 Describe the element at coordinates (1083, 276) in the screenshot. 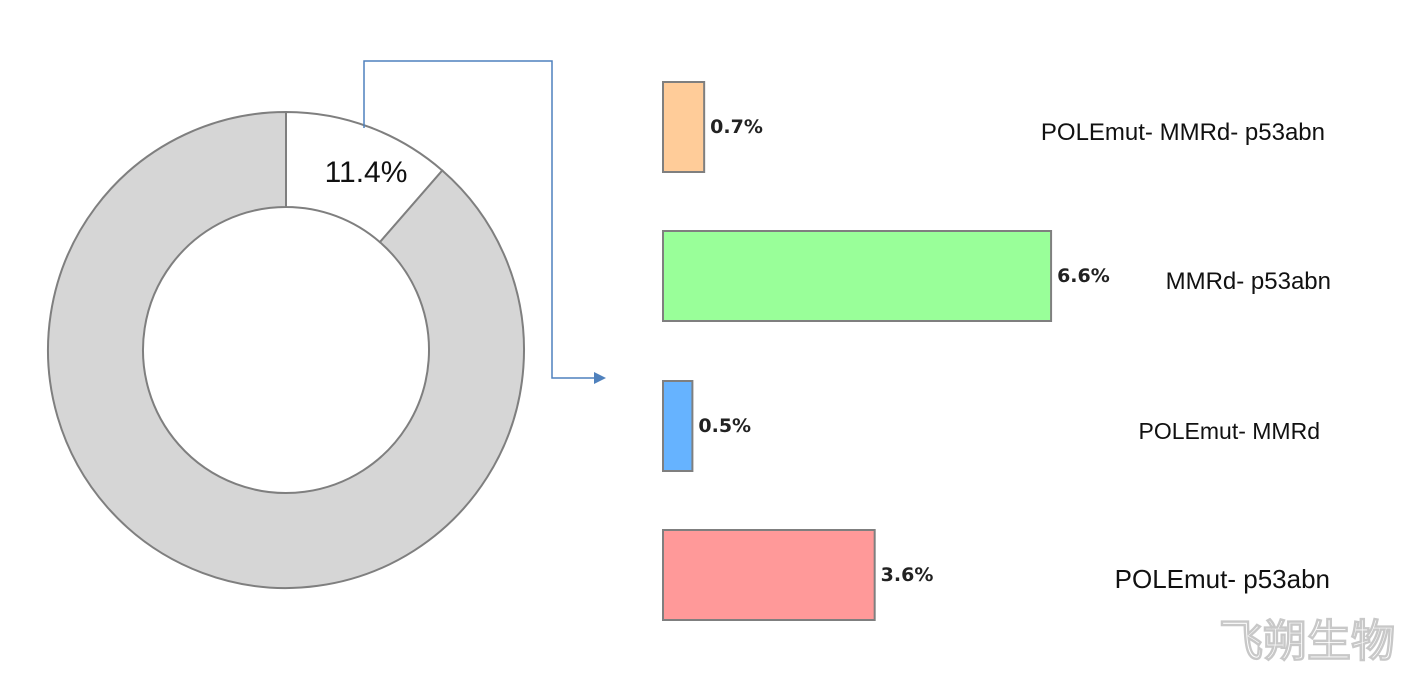

I see `bar-value-label: 6.6%` at that location.